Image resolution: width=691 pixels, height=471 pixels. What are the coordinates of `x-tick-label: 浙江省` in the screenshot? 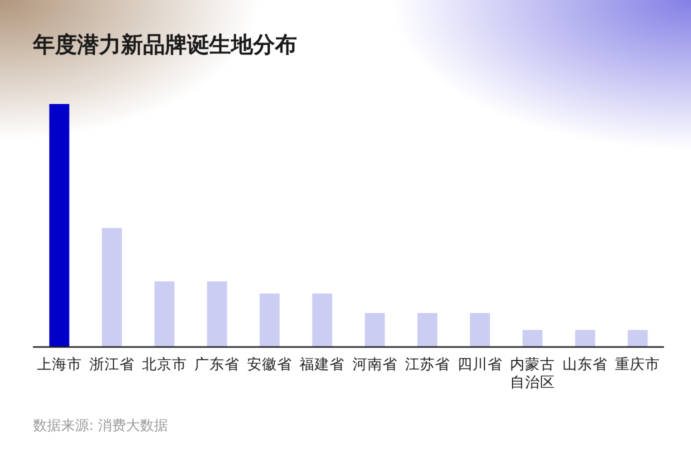 It's located at (111, 365).